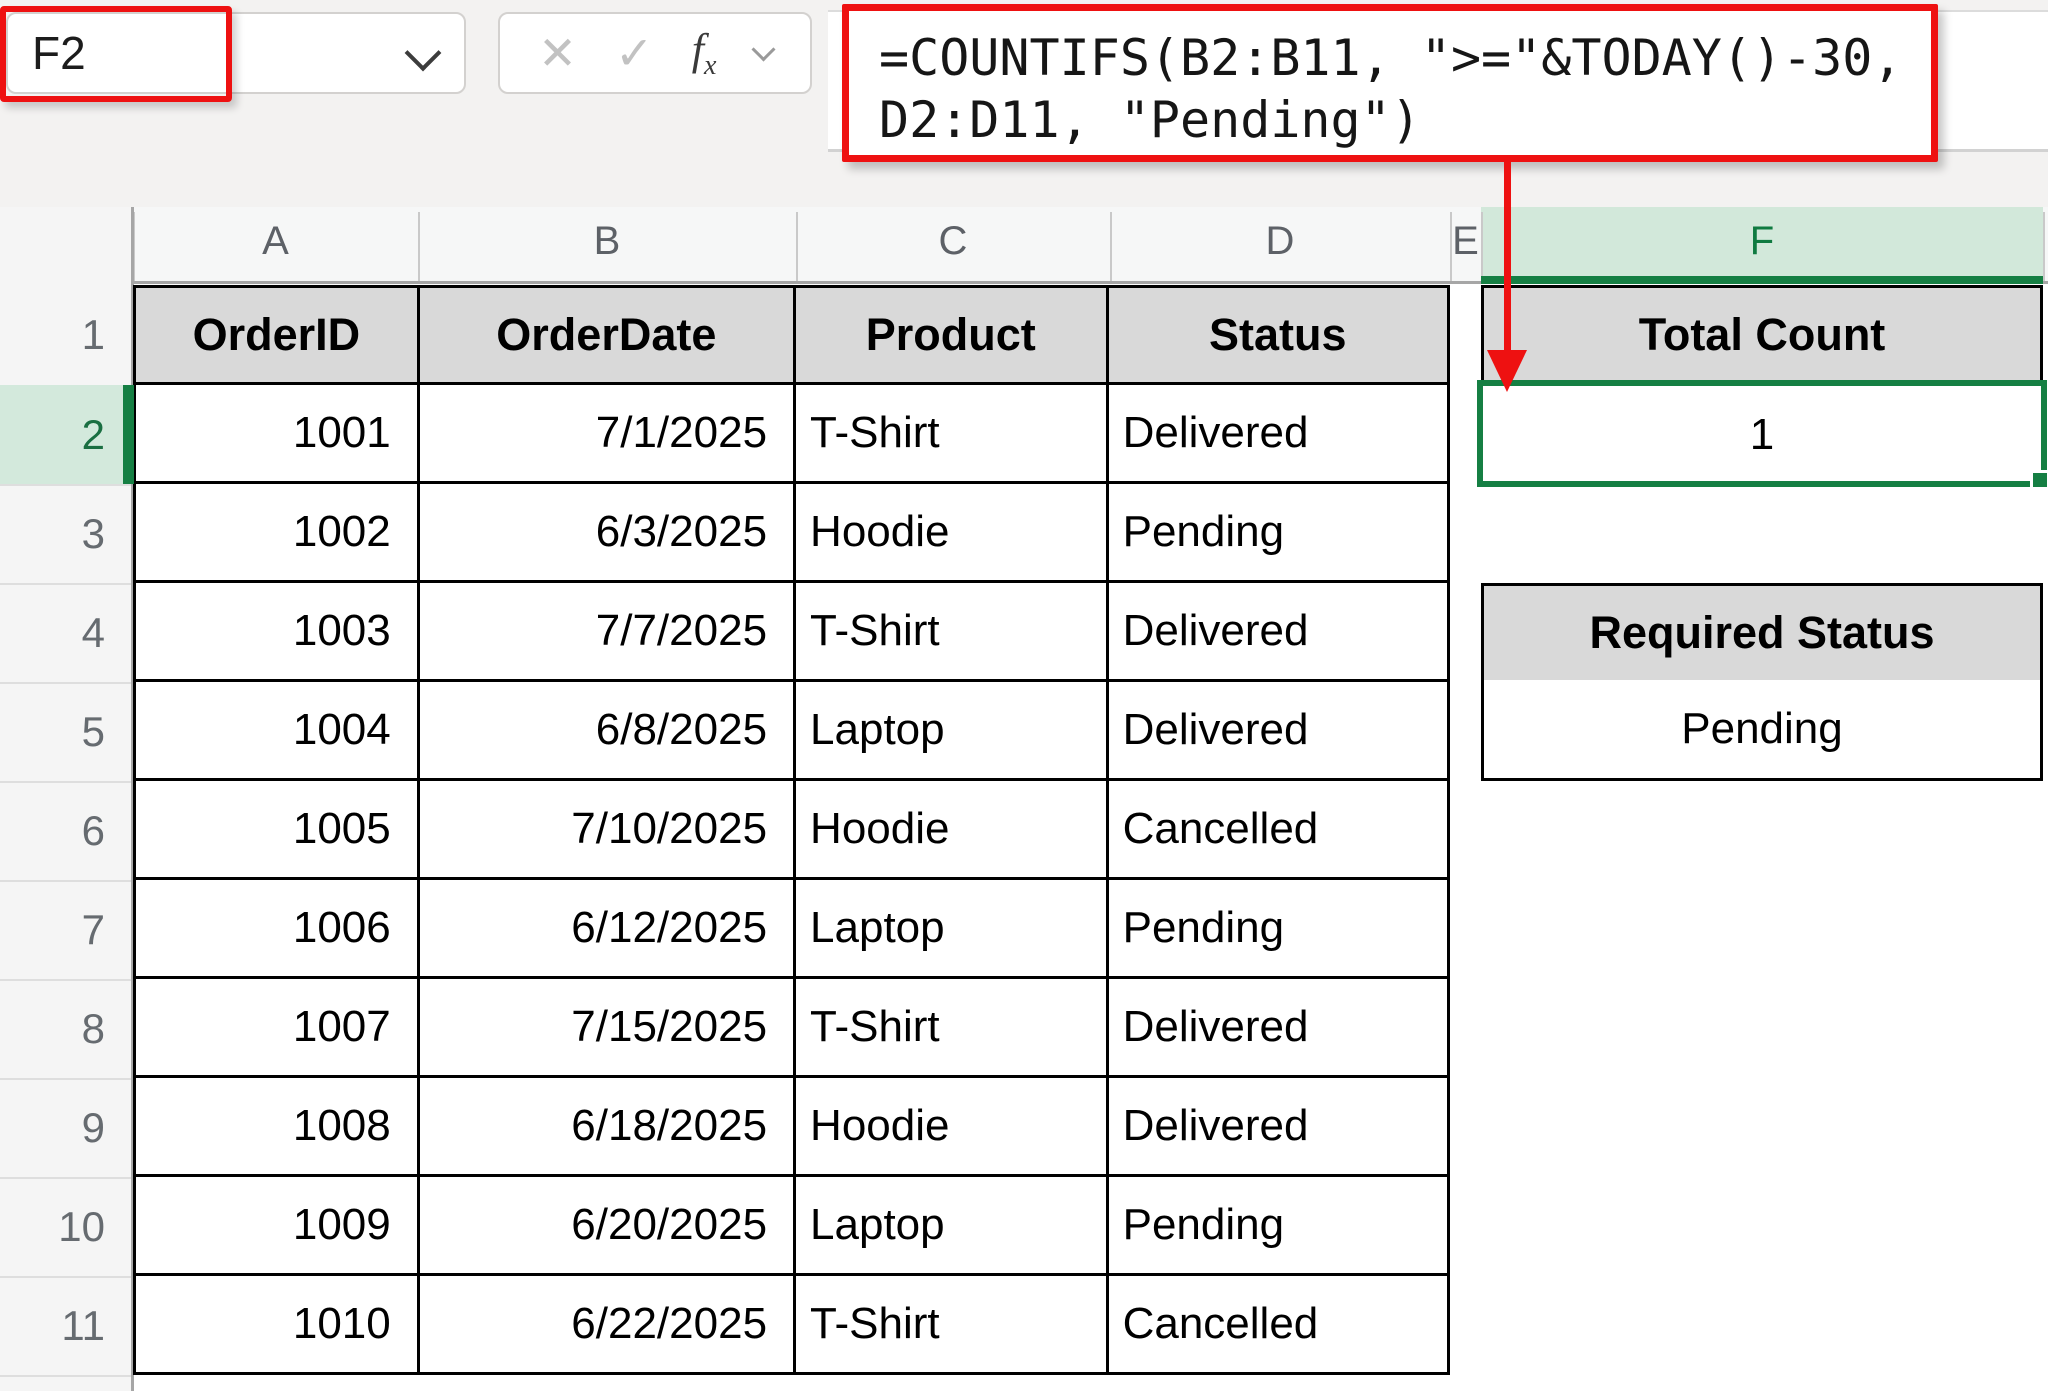 The image size is (2048, 1391). What do you see at coordinates (1277, 434) in the screenshot?
I see `cell-D2: Delivered` at bounding box center [1277, 434].